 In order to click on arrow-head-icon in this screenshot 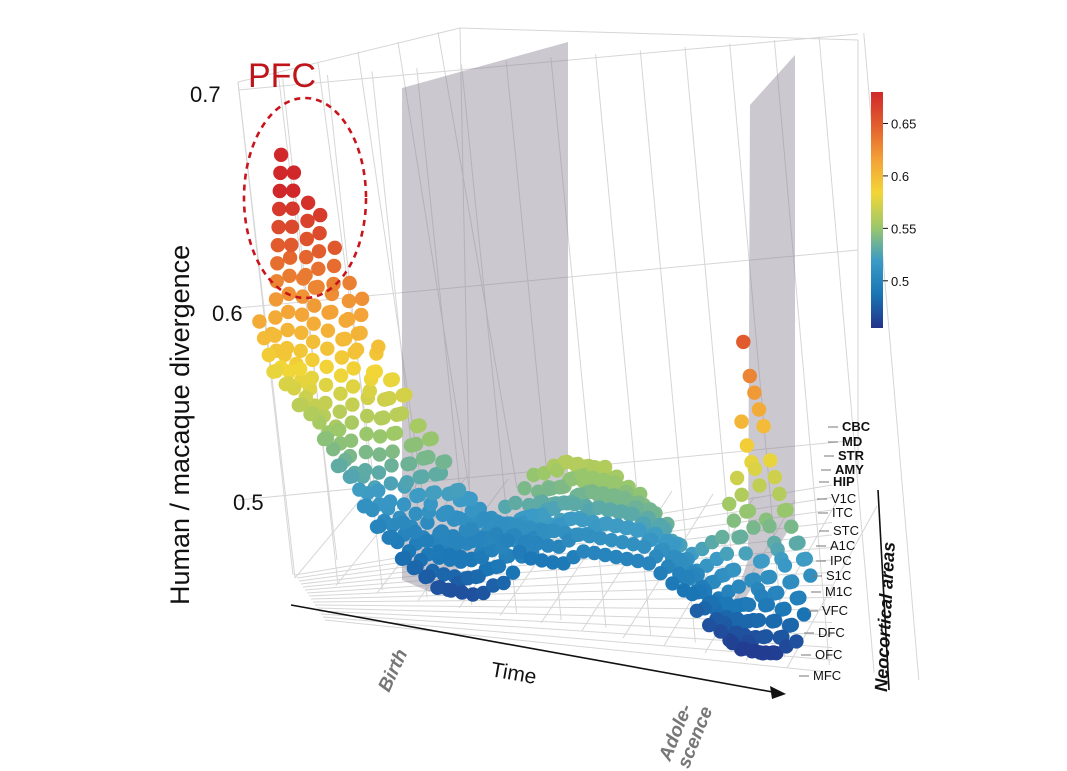, I will do `click(778, 692)`.